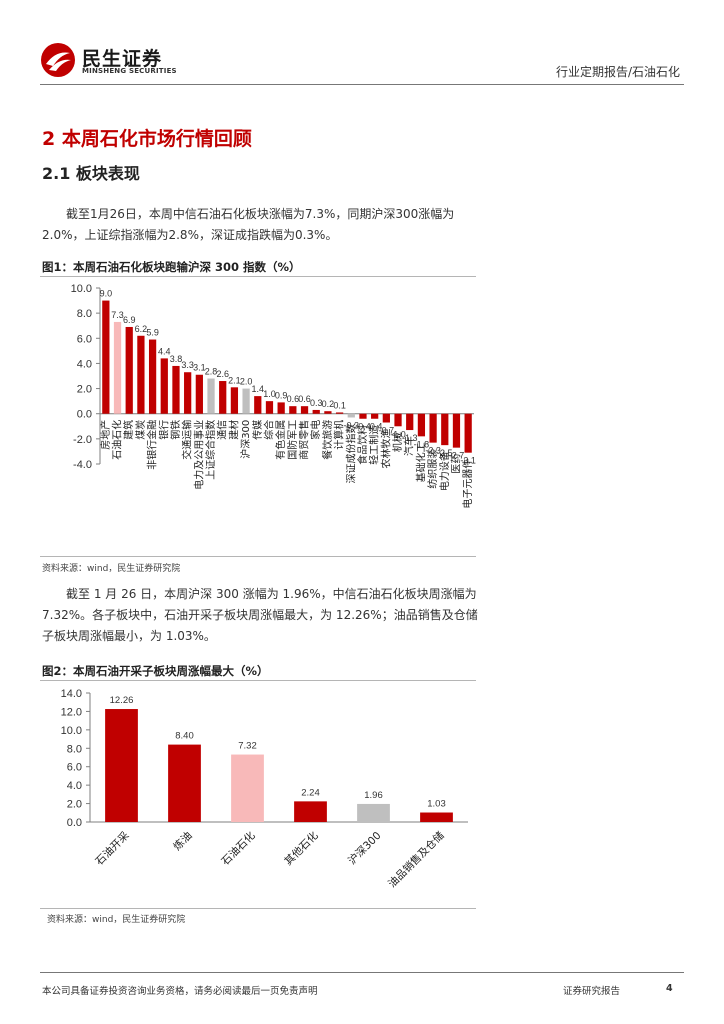 The width and height of the screenshot is (724, 1024). What do you see at coordinates (152, 445) in the screenshot?
I see `x-category-label: 非银行金融` at bounding box center [152, 445].